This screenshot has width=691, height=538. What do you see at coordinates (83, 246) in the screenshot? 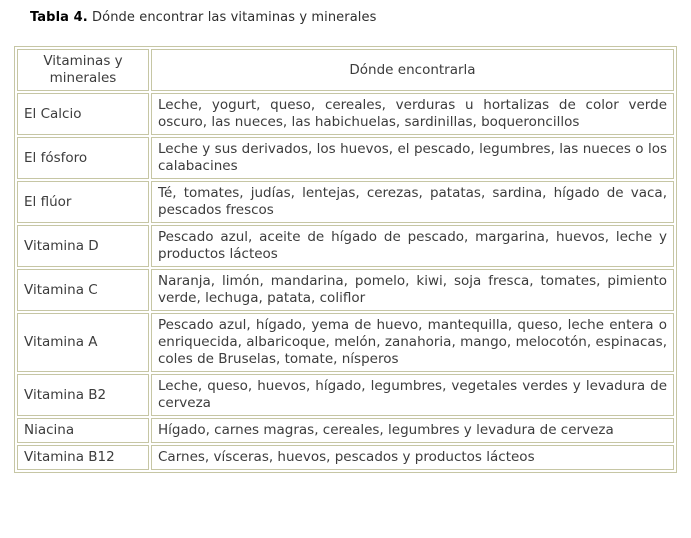
I see `vitamin-name-cell: Vitamina D` at bounding box center [83, 246].